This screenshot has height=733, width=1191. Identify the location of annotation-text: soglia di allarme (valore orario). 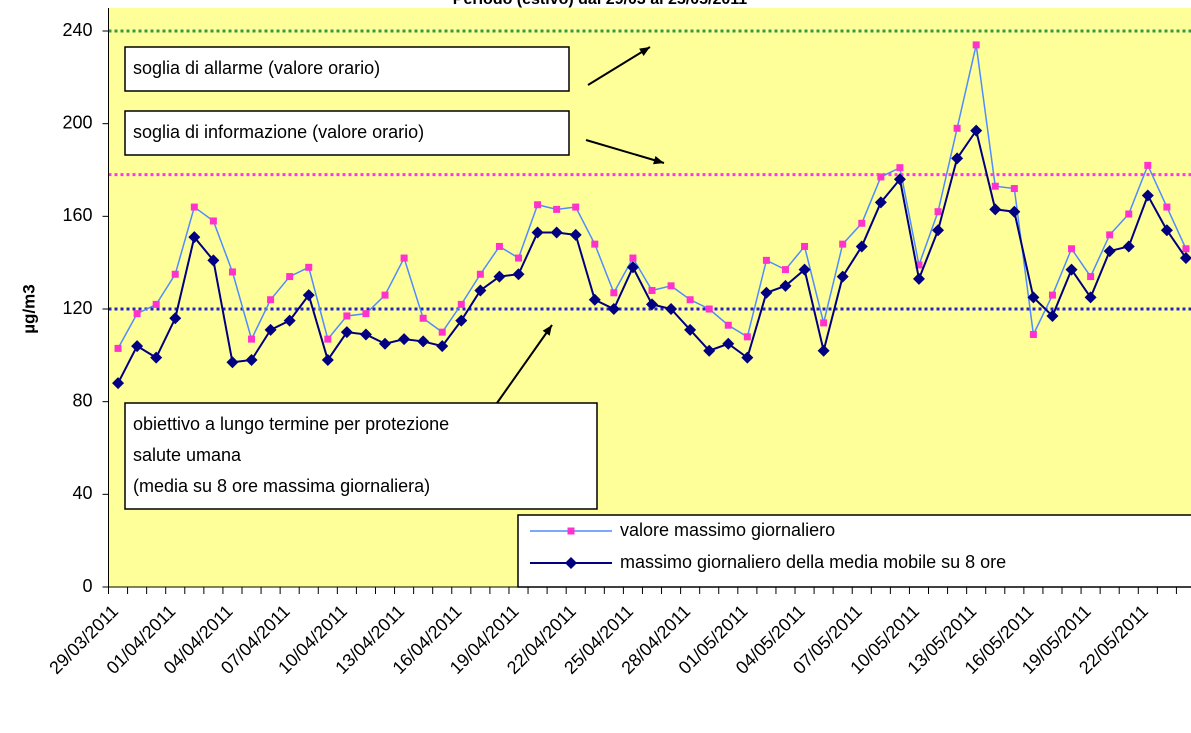
(256, 68).